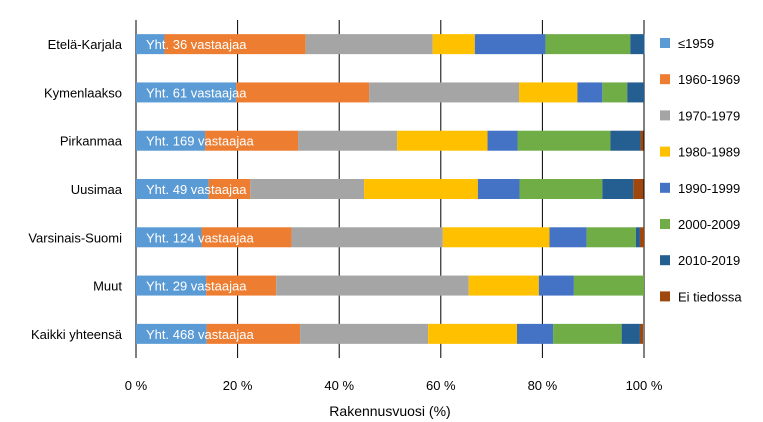 The height and width of the screenshot is (422, 763). I want to click on bar-annotation: Yht. 49 vastaajaa, so click(196, 189).